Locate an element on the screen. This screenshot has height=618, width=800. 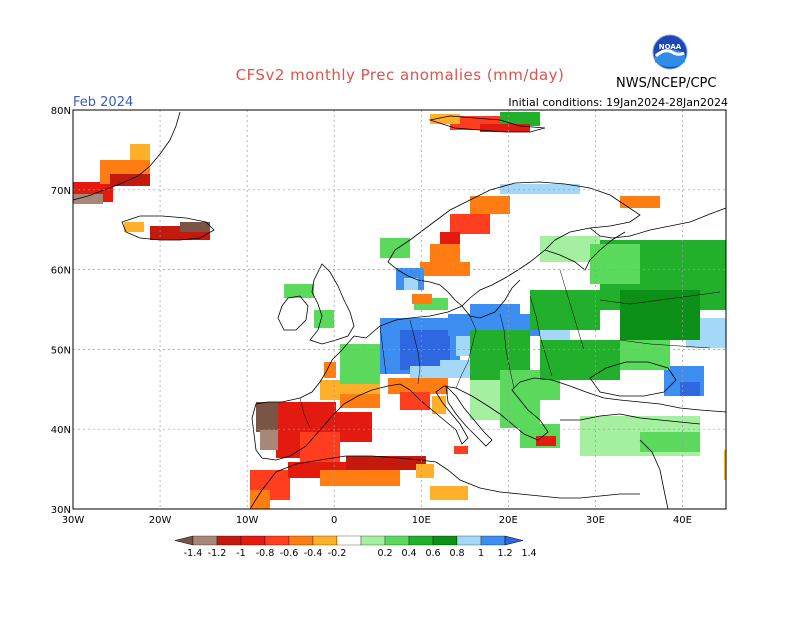
legend-label: -0.6 is located at coordinates (289, 553).